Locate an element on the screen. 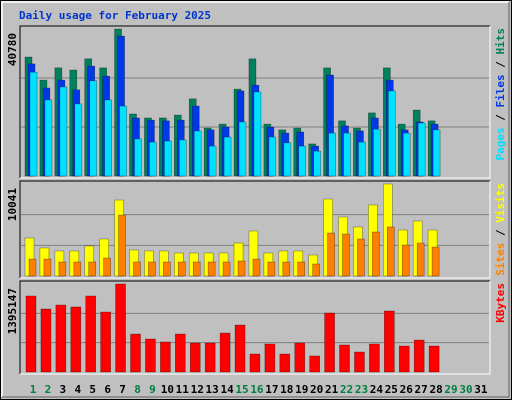 This screenshot has width=512, height=400. legend-entry: Files is located at coordinates (500, 90).